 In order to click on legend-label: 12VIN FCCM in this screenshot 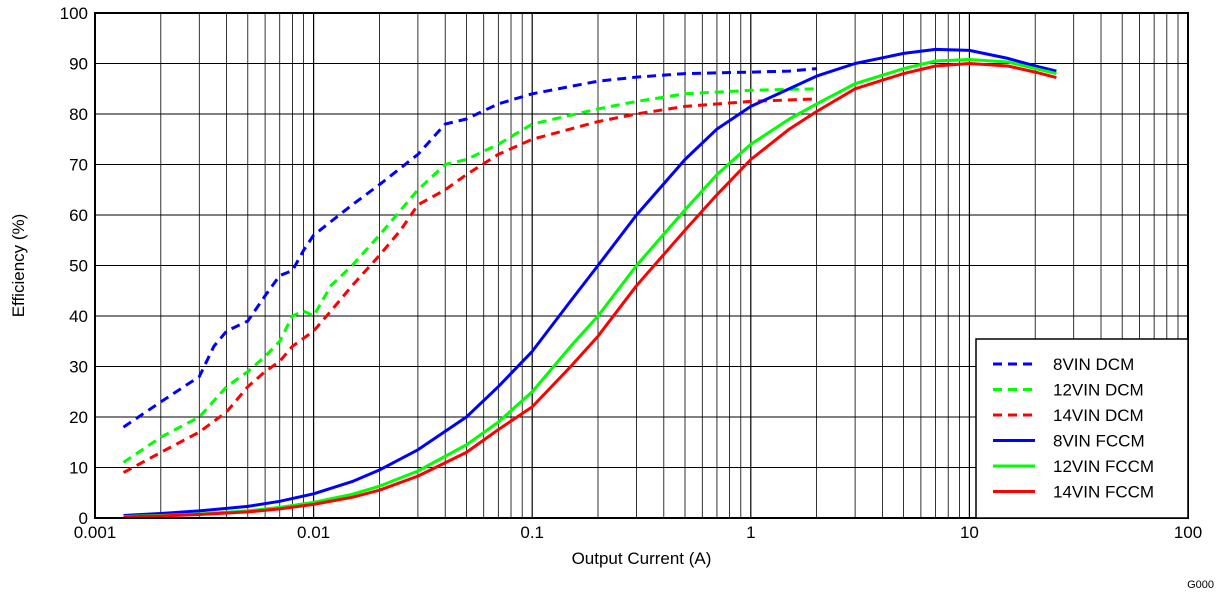, I will do `click(1103, 466)`.